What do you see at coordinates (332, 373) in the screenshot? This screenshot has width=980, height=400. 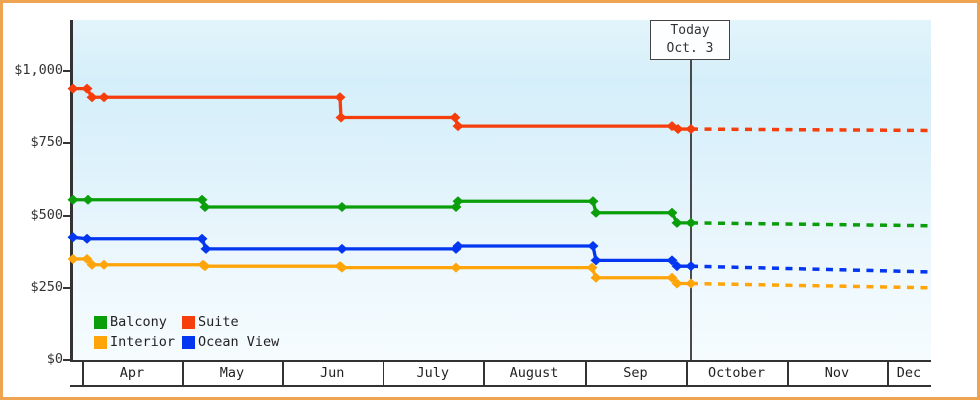 I see `month-label-jun: Jun` at bounding box center [332, 373].